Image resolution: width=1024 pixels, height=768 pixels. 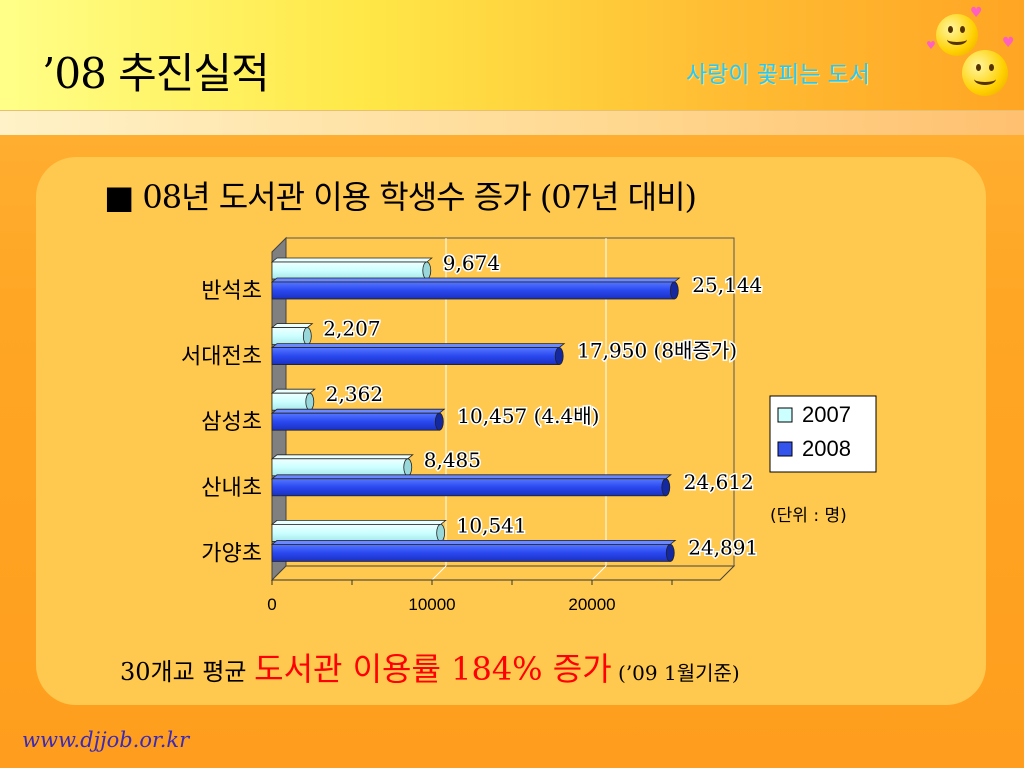 I want to click on slide-title: ’08 추진실적, so click(x=156, y=73).